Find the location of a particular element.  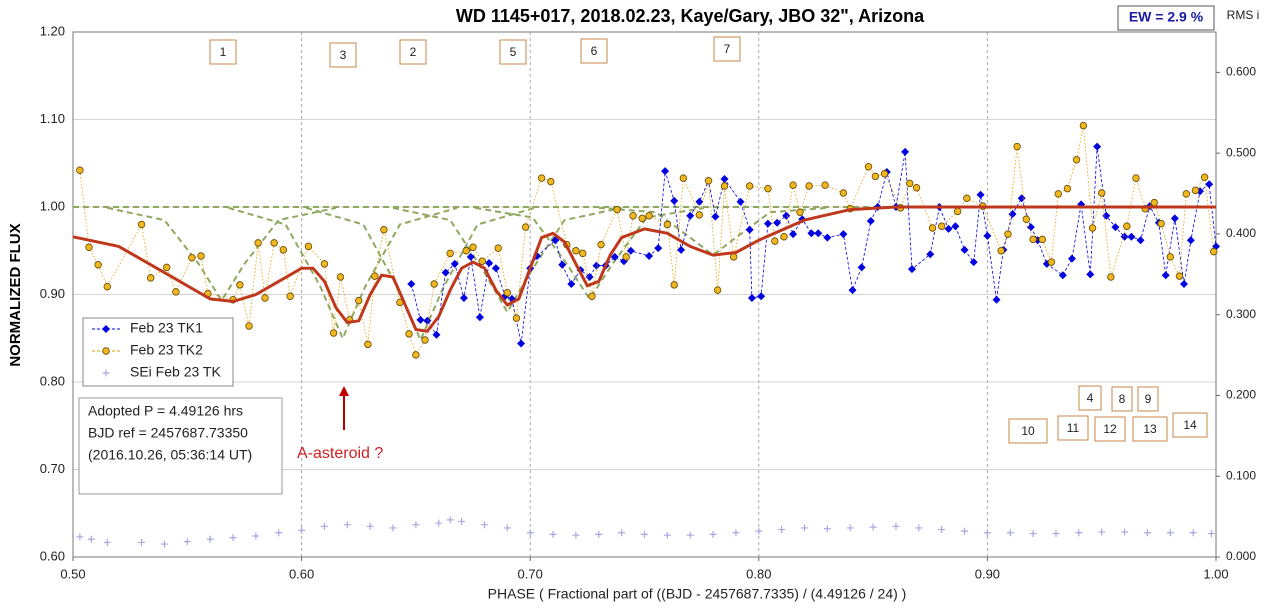

dip-label: 13 is located at coordinates (1150, 429).